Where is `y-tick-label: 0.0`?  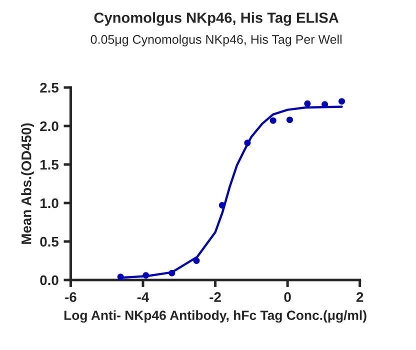
y-tick-label: 0.0 is located at coordinates (49, 280).